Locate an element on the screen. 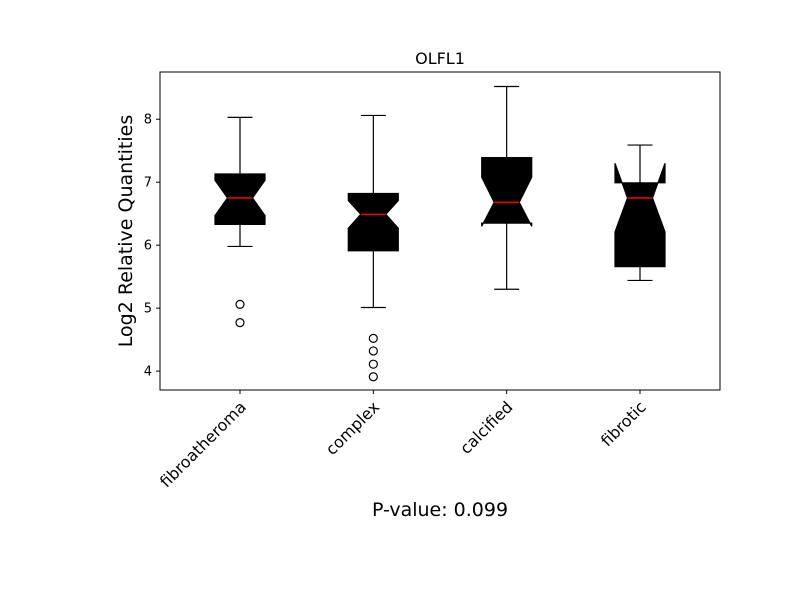  y-tick-label: 7 is located at coordinates (148, 183).